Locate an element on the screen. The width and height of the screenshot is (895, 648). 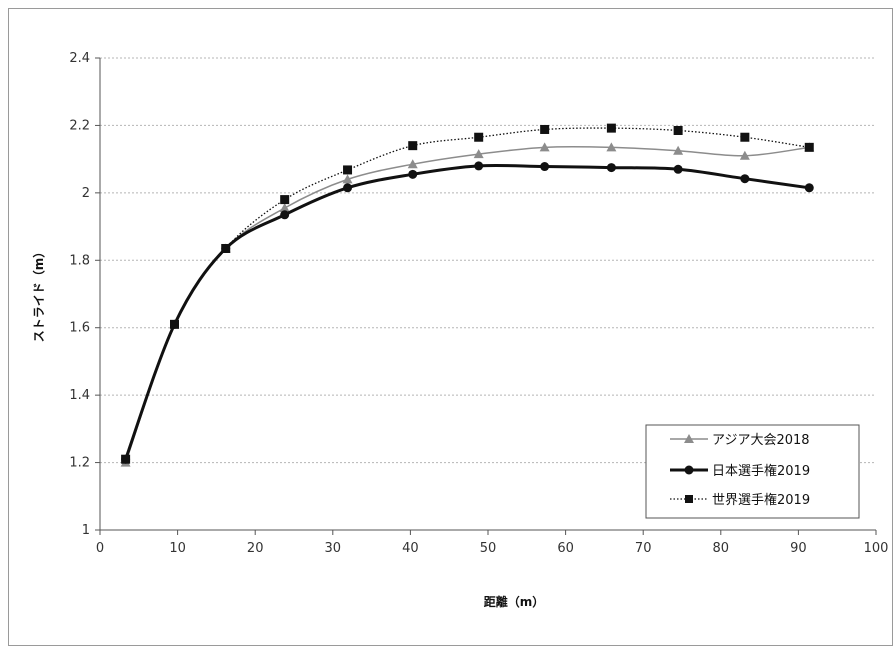
x-tick-label: 100 is located at coordinates (876, 548).